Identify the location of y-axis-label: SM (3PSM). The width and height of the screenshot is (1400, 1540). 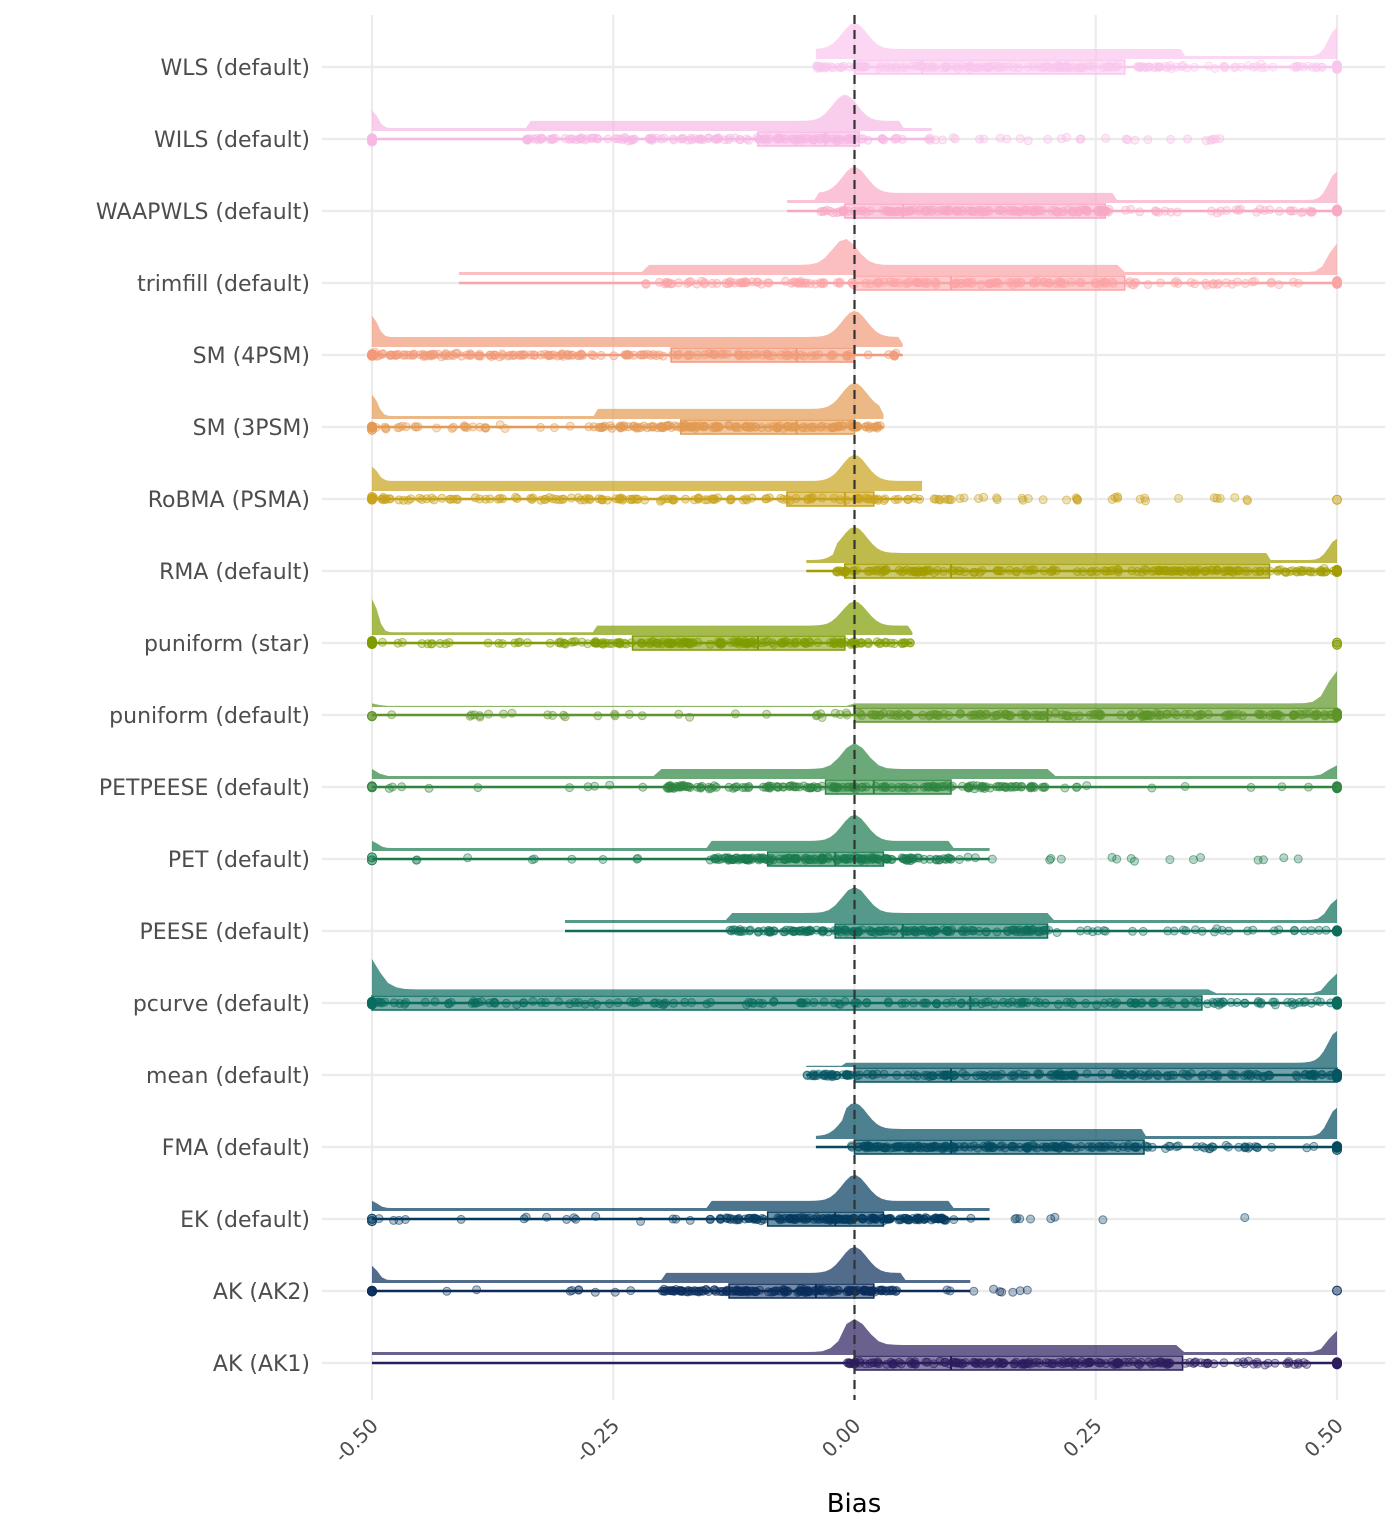
(251, 428).